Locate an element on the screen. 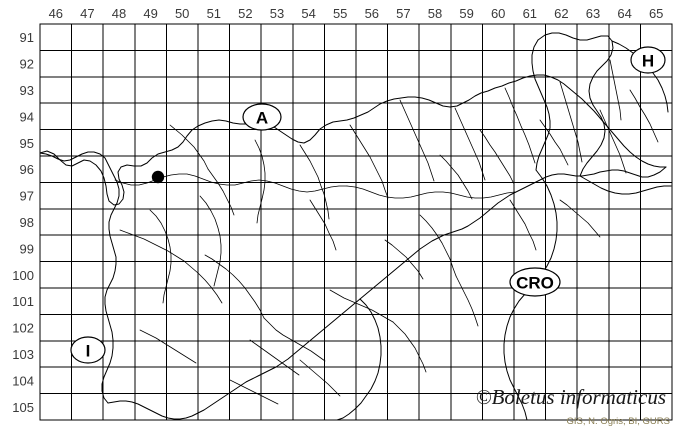  grid-column-label: 50 is located at coordinates (182, 13).